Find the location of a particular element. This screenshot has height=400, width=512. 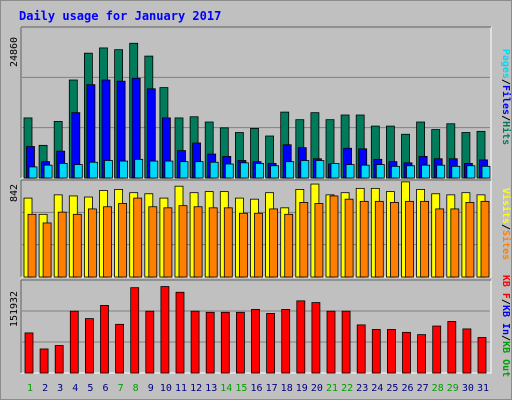

x-tick-label: 15 is located at coordinates (241, 388).